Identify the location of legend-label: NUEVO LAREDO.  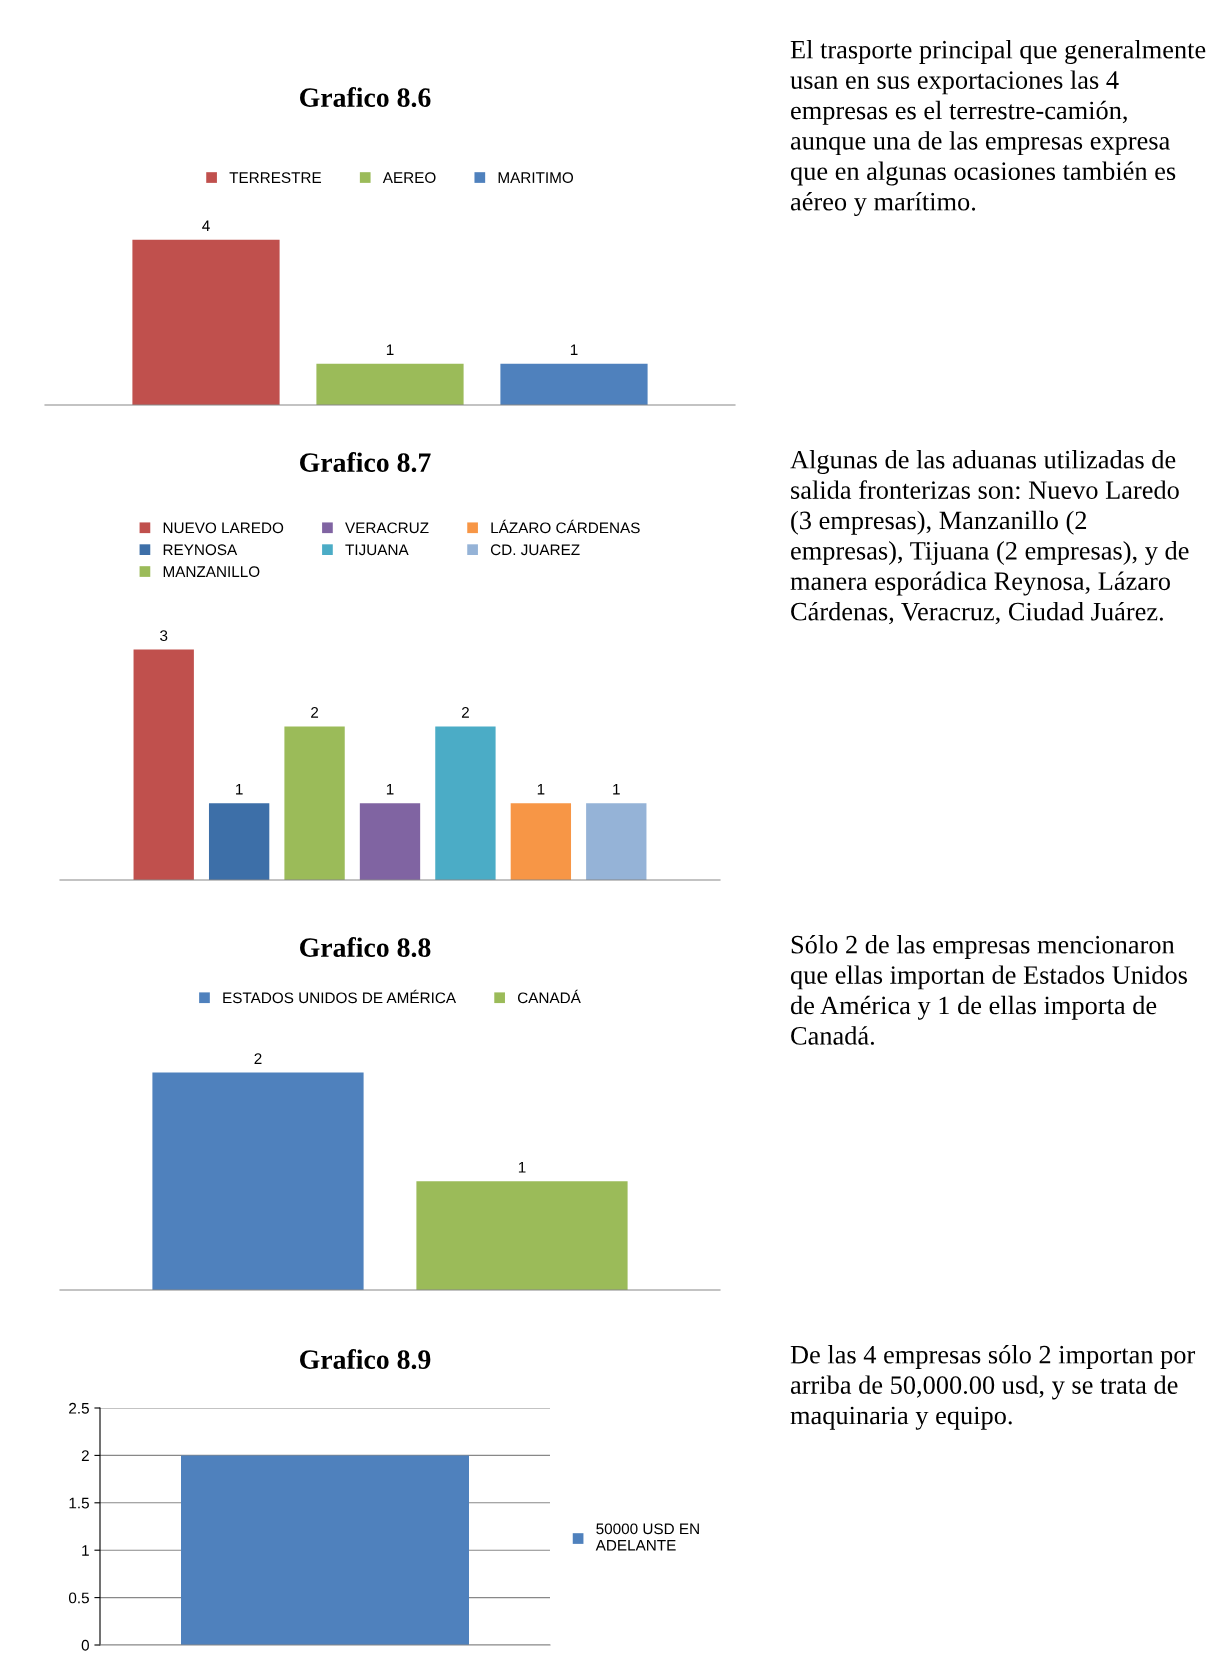
(223, 528).